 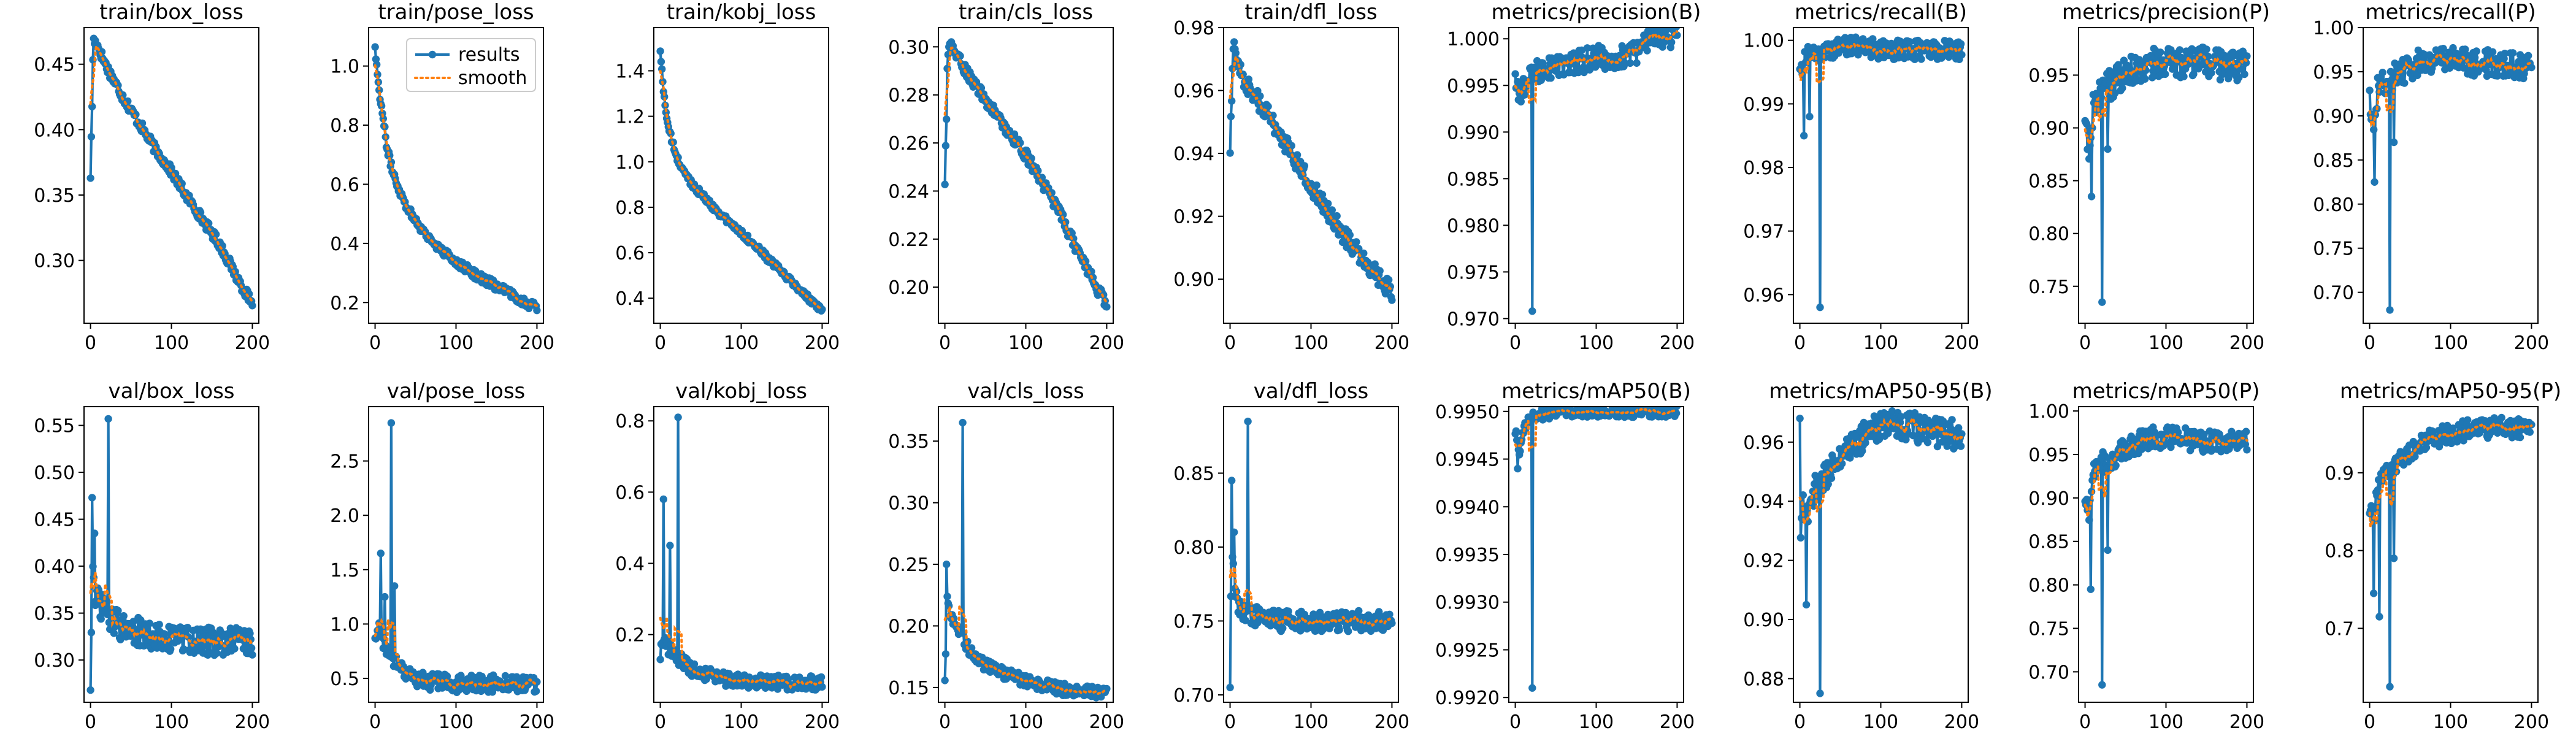 I want to click on y-tick-label: 0.45, so click(x=54, y=65).